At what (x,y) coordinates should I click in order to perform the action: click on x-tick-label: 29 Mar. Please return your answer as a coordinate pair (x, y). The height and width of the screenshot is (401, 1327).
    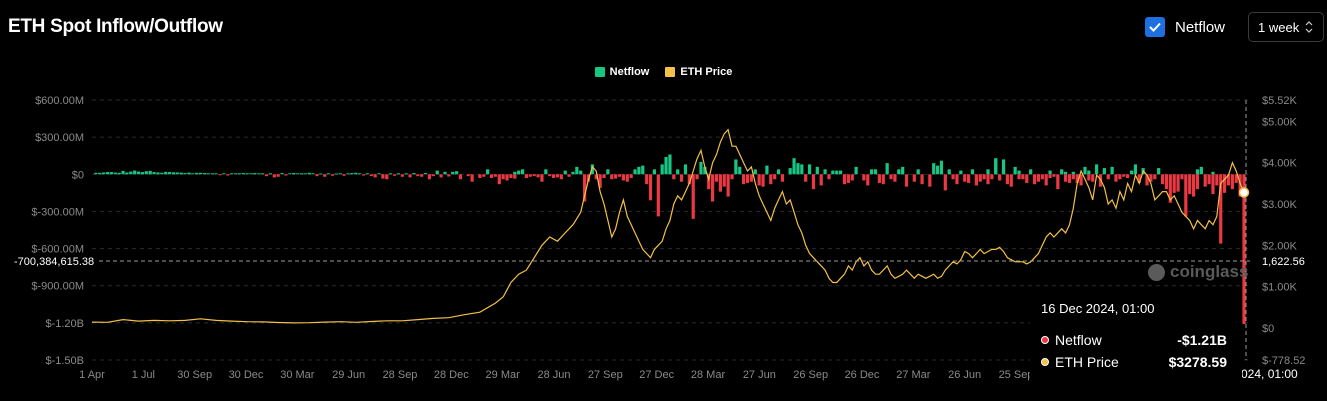
    Looking at the image, I should click on (503, 375).